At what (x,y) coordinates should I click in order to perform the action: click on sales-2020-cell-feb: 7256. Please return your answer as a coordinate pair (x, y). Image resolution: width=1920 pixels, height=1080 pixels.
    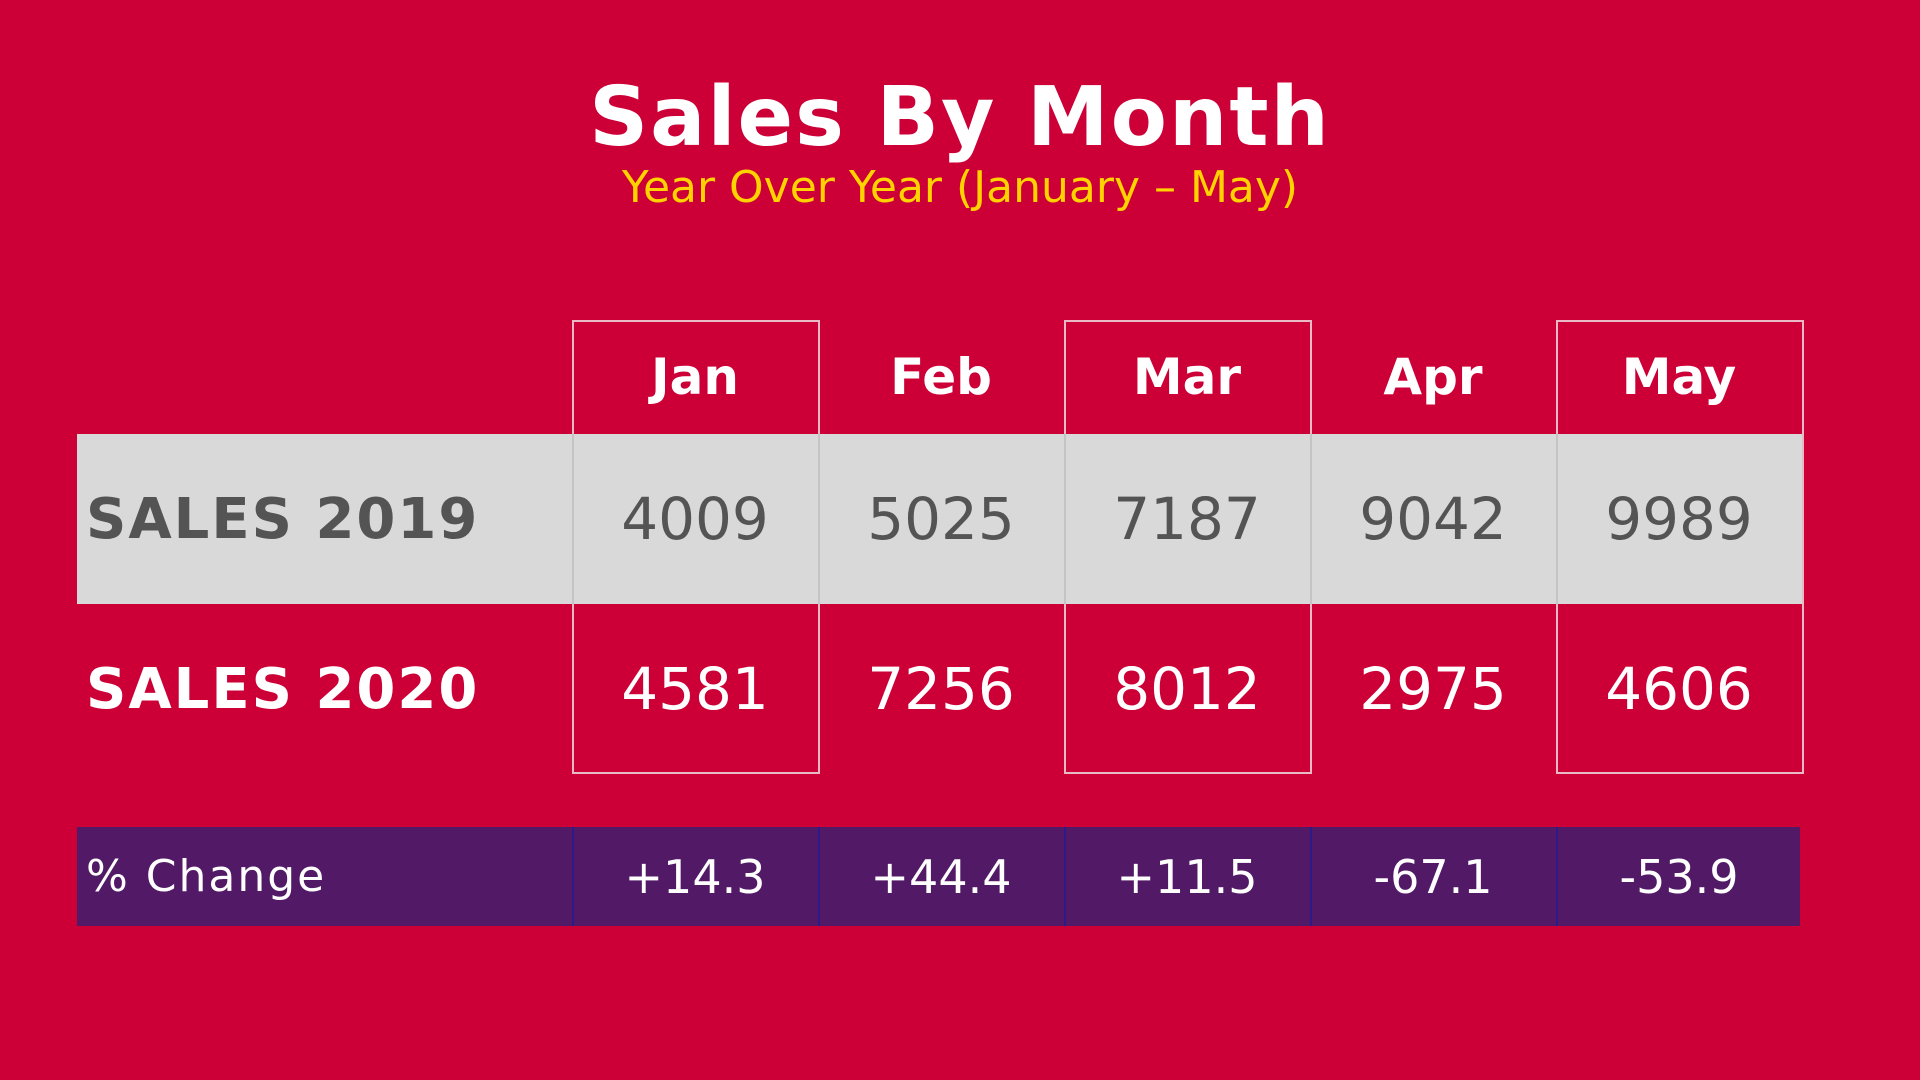
    Looking at the image, I should click on (941, 689).